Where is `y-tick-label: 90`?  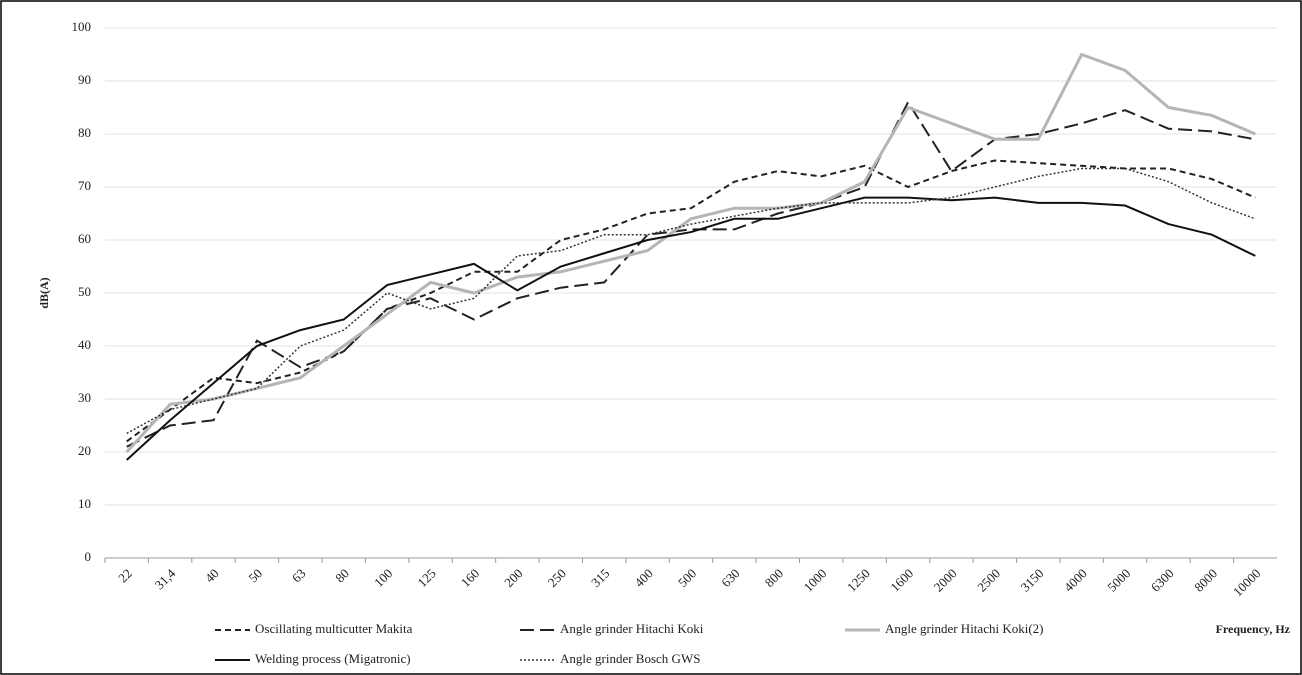
y-tick-label: 90 is located at coordinates (84, 79).